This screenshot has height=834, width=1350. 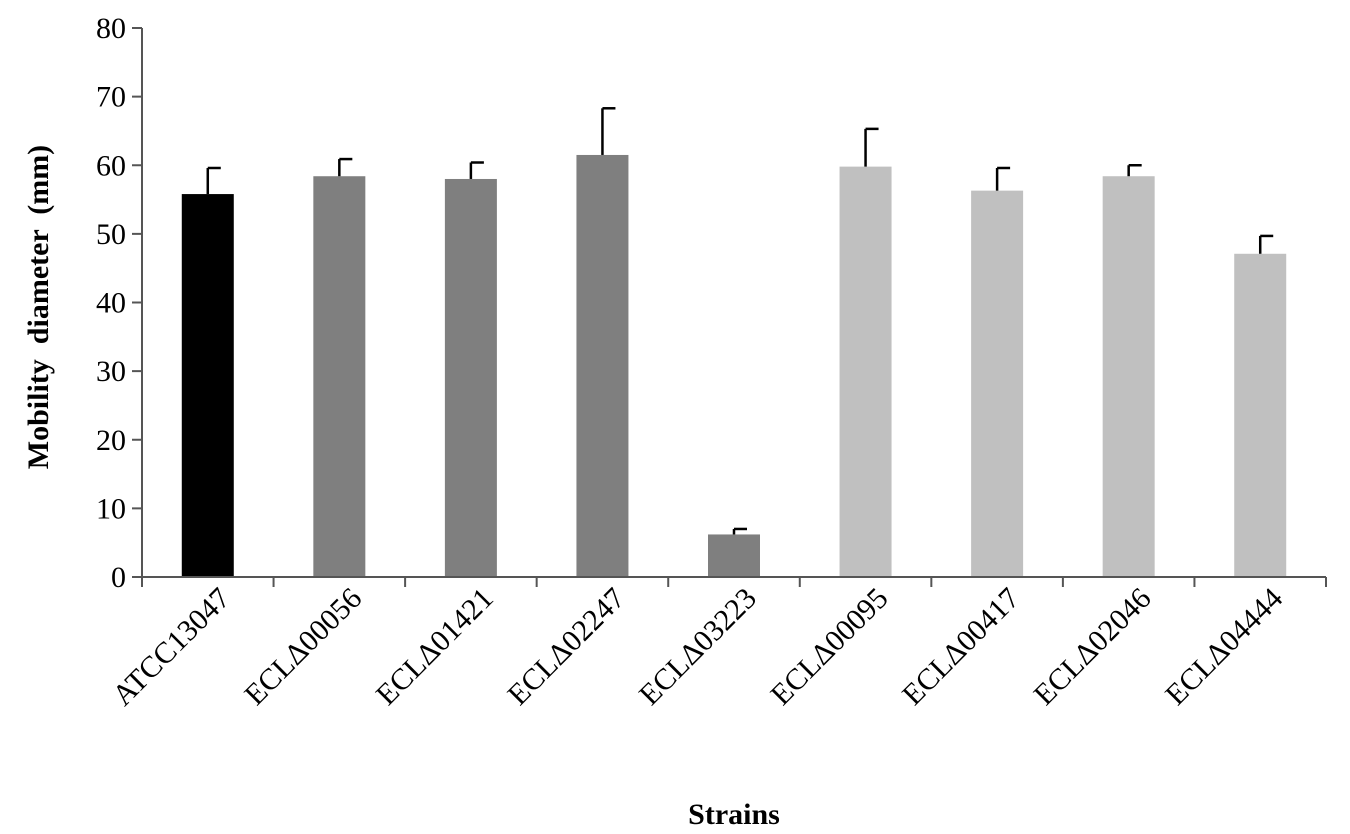 What do you see at coordinates (566, 647) in the screenshot?
I see `x-tick-label: ECLΔ02247` at bounding box center [566, 647].